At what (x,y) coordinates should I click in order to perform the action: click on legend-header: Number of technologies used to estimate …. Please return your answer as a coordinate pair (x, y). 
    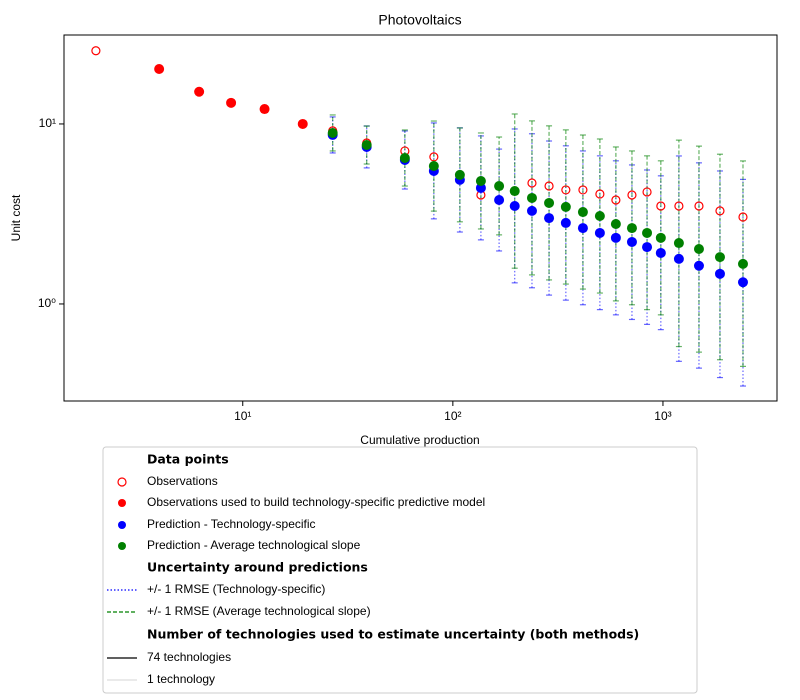
    Looking at the image, I should click on (393, 634).